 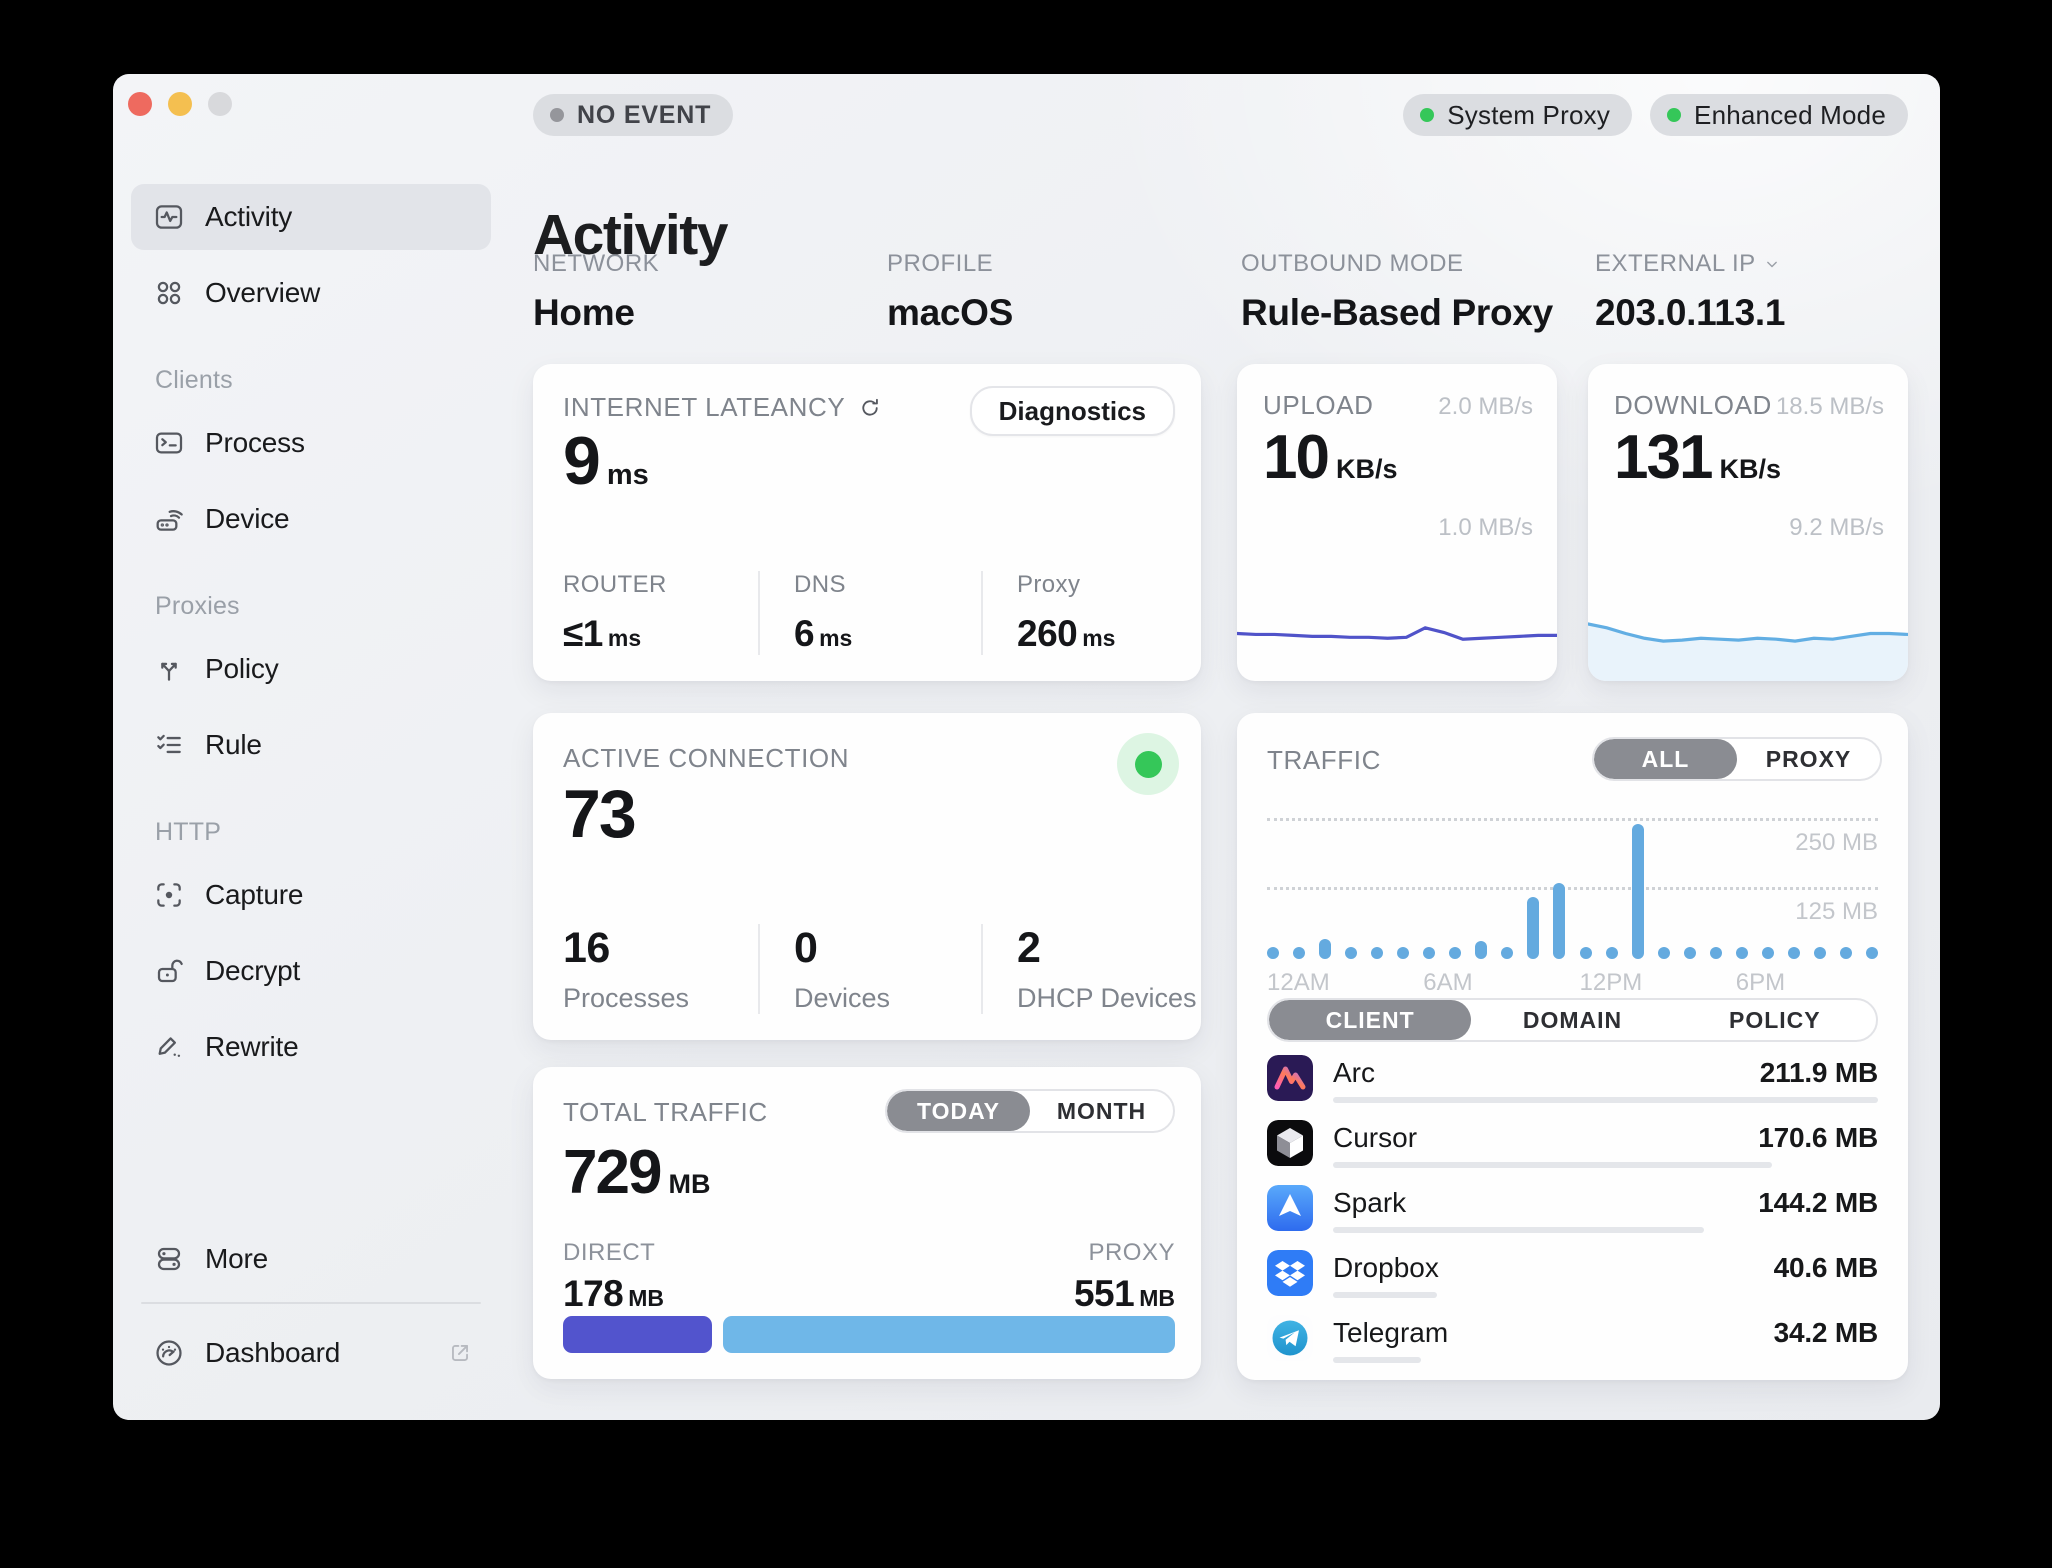 What do you see at coordinates (169, 1047) in the screenshot?
I see `rewrite-icon` at bounding box center [169, 1047].